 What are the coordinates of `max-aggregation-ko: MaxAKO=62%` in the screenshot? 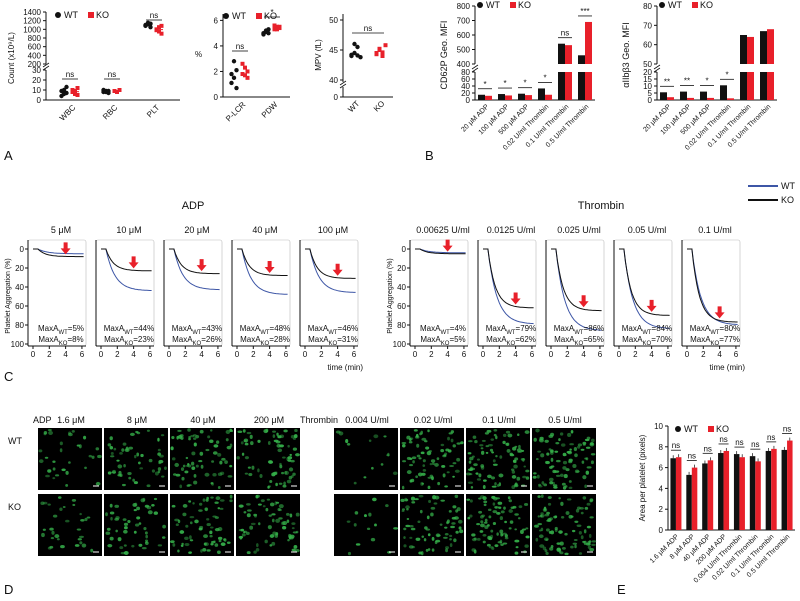 It's located at (511, 341).